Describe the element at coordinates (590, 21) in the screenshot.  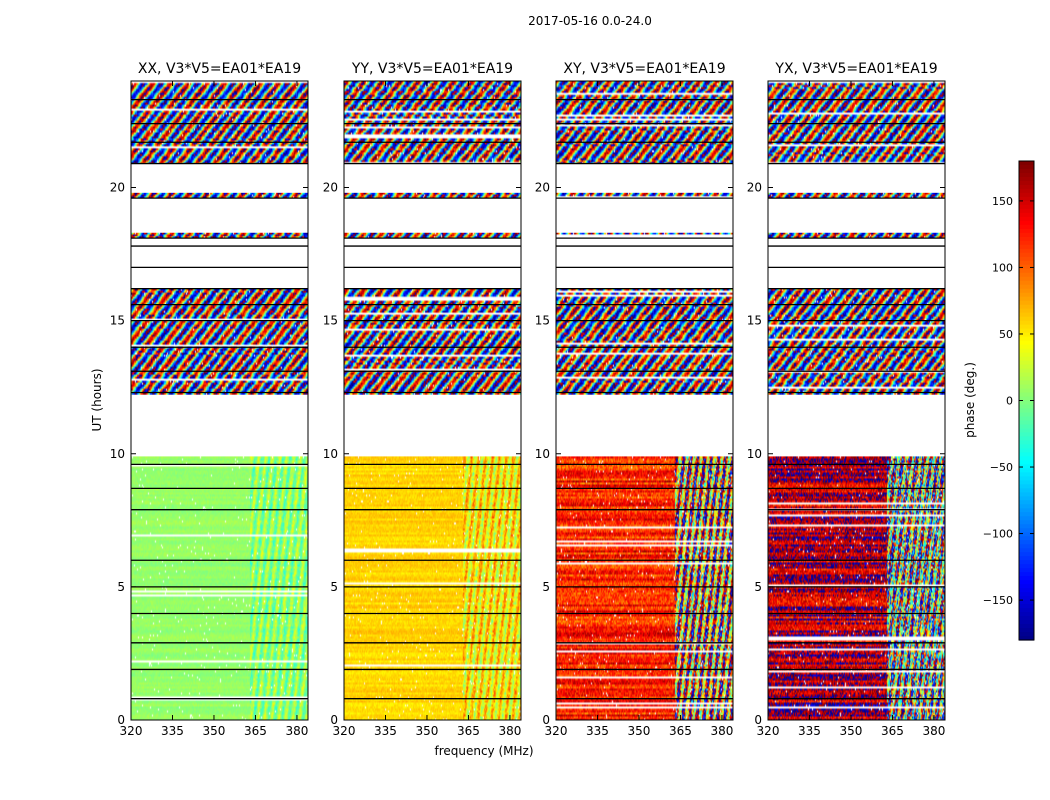
I see `figure-suptitle: 2017-05-16 0.0-24.0` at that location.